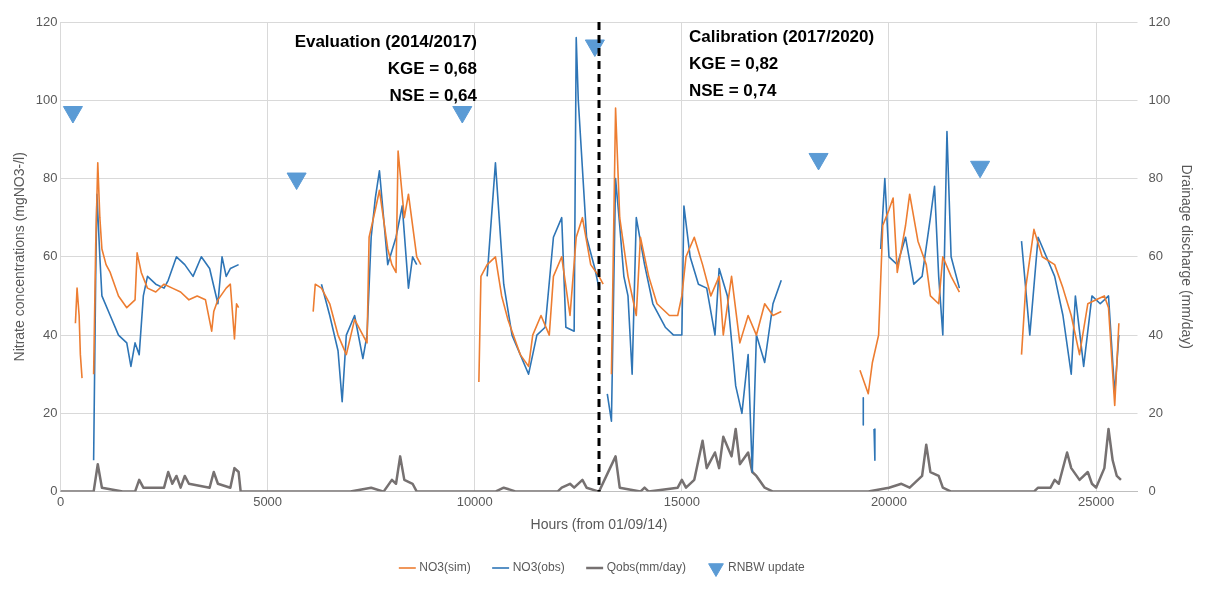 The image size is (1219, 594). What do you see at coordinates (681, 501) in the screenshot?
I see `x-tick-label: 15000` at bounding box center [681, 501].